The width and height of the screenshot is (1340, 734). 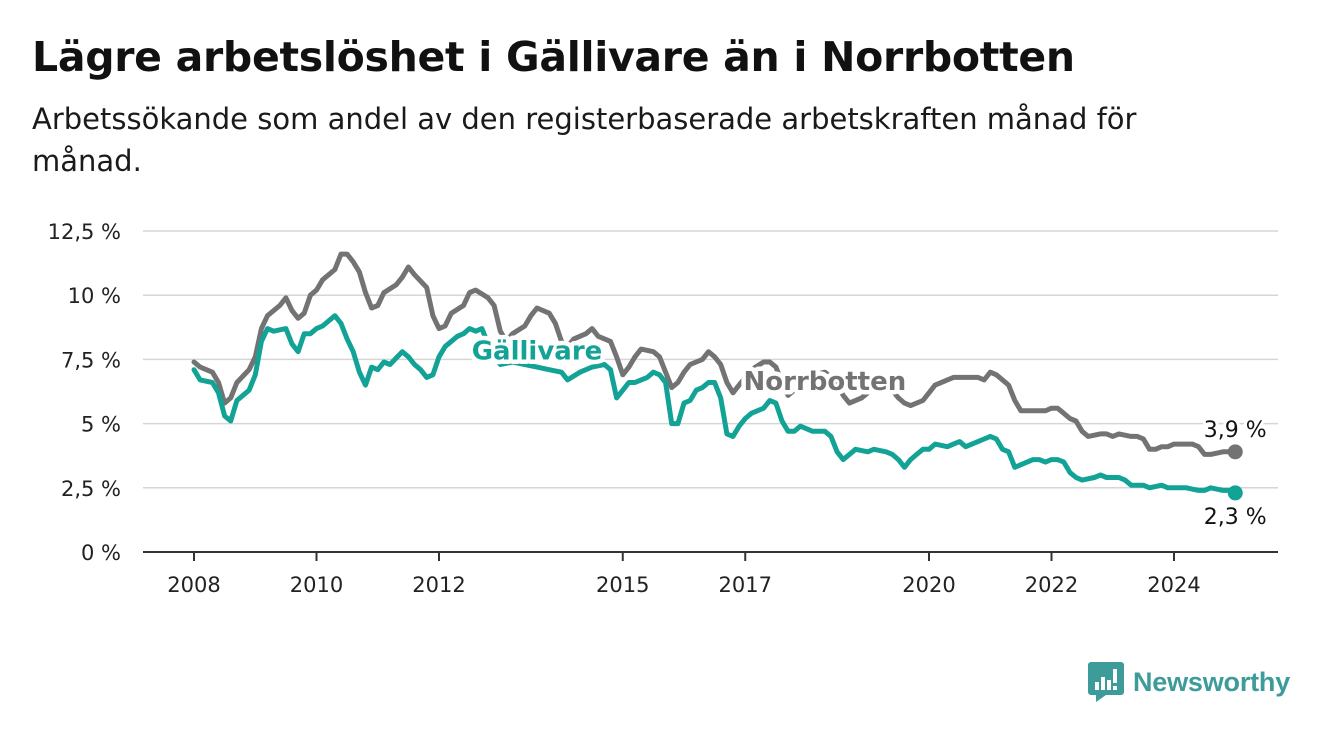 What do you see at coordinates (94, 296) in the screenshot?
I see `y-tick-label: 10 %` at bounding box center [94, 296].